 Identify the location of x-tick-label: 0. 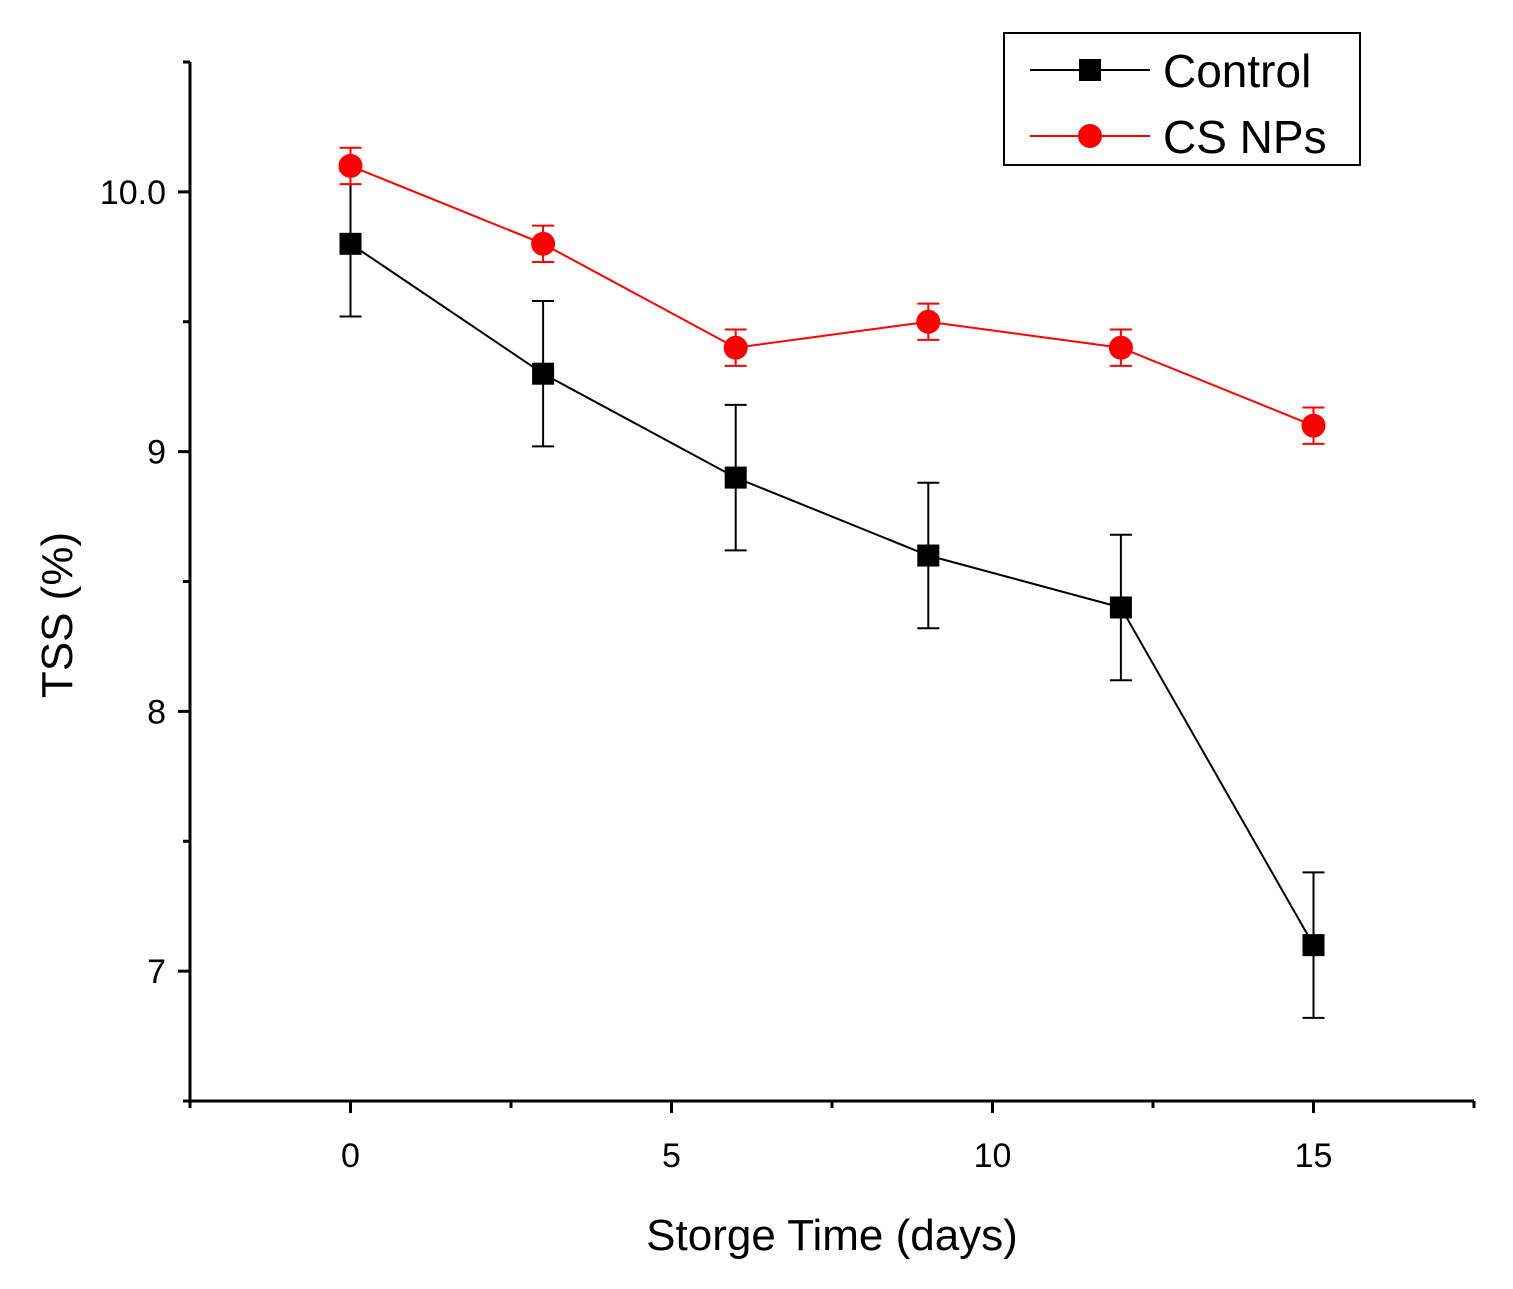
(350, 1156).